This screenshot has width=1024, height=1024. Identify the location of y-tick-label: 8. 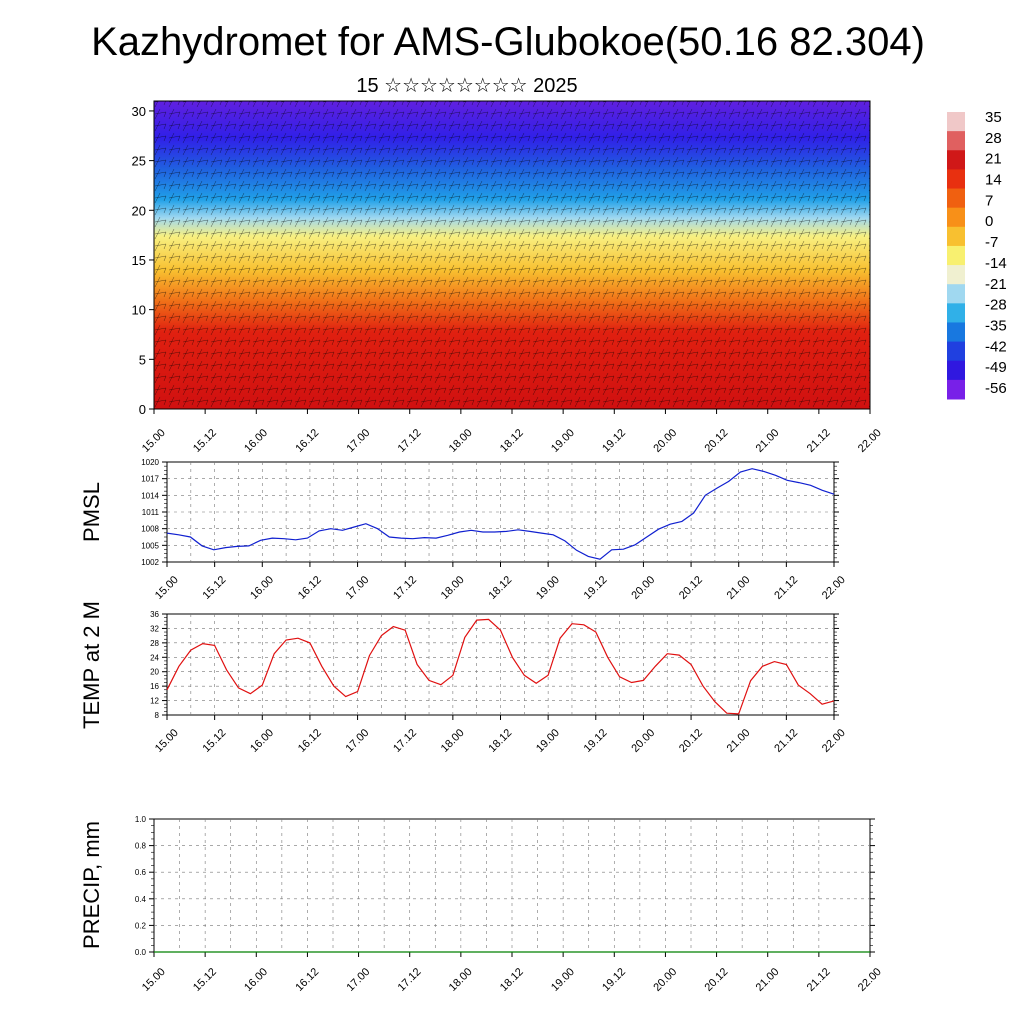
(157, 715).